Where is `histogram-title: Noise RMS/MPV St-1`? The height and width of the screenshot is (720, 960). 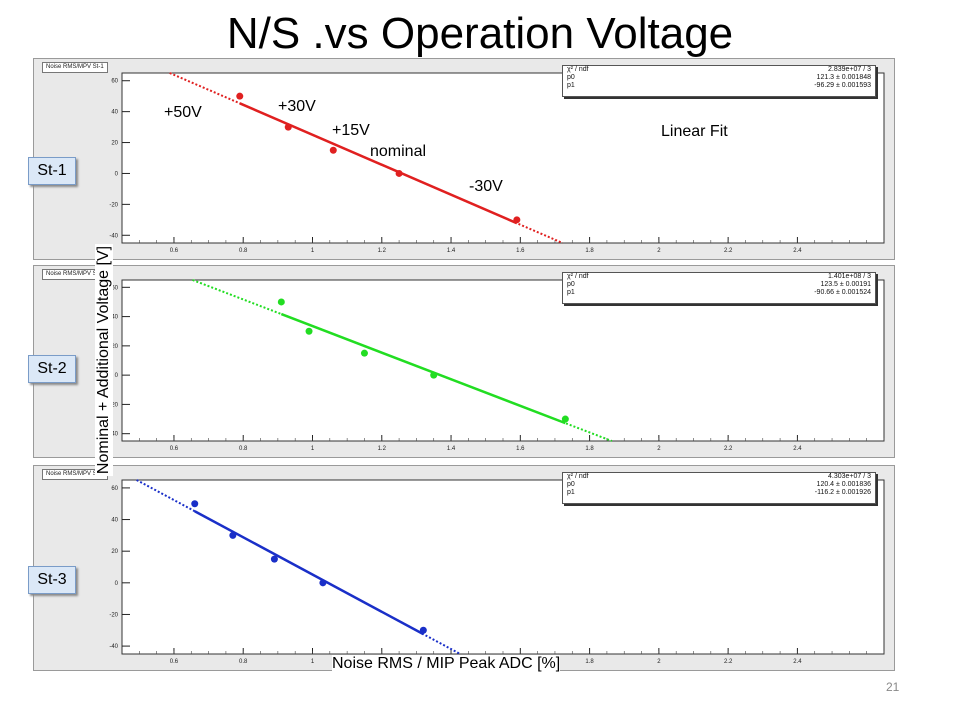 histogram-title: Noise RMS/MPV St-1 is located at coordinates (75, 67).